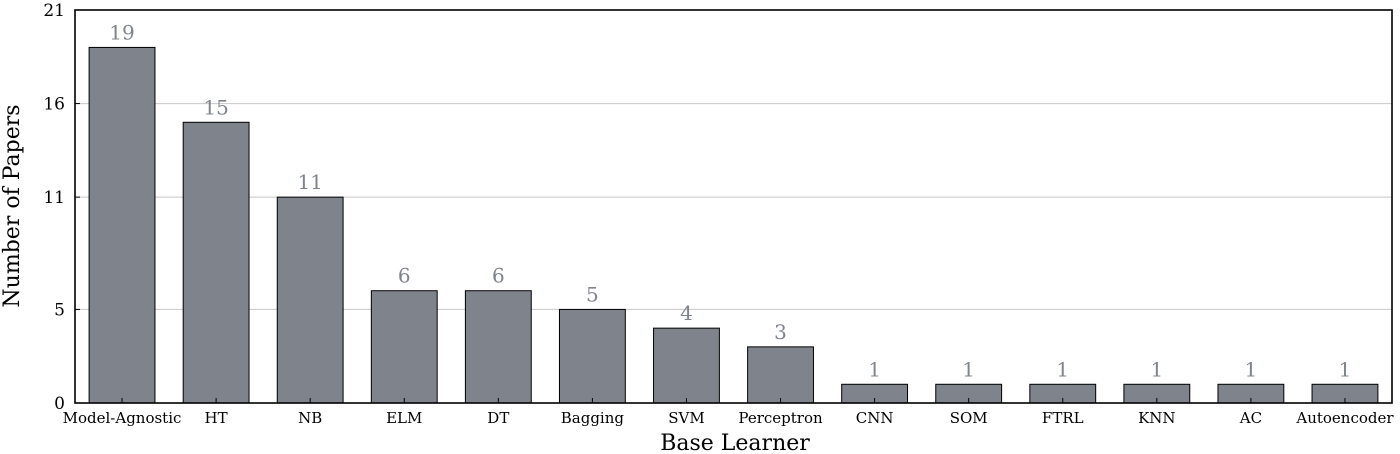 This screenshot has width=1400, height=454. Describe the element at coordinates (54, 198) in the screenshot. I see `y-tick-label: 11` at that location.